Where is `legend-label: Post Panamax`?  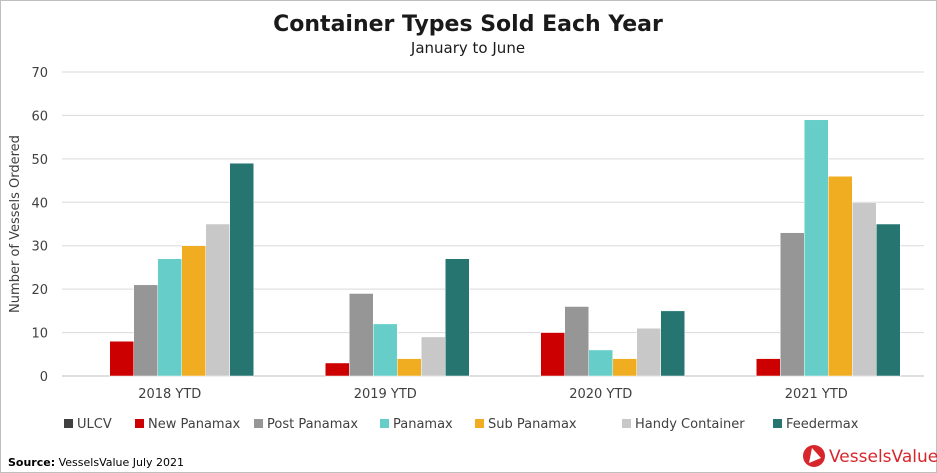
legend-label: Post Panamax is located at coordinates (312, 424).